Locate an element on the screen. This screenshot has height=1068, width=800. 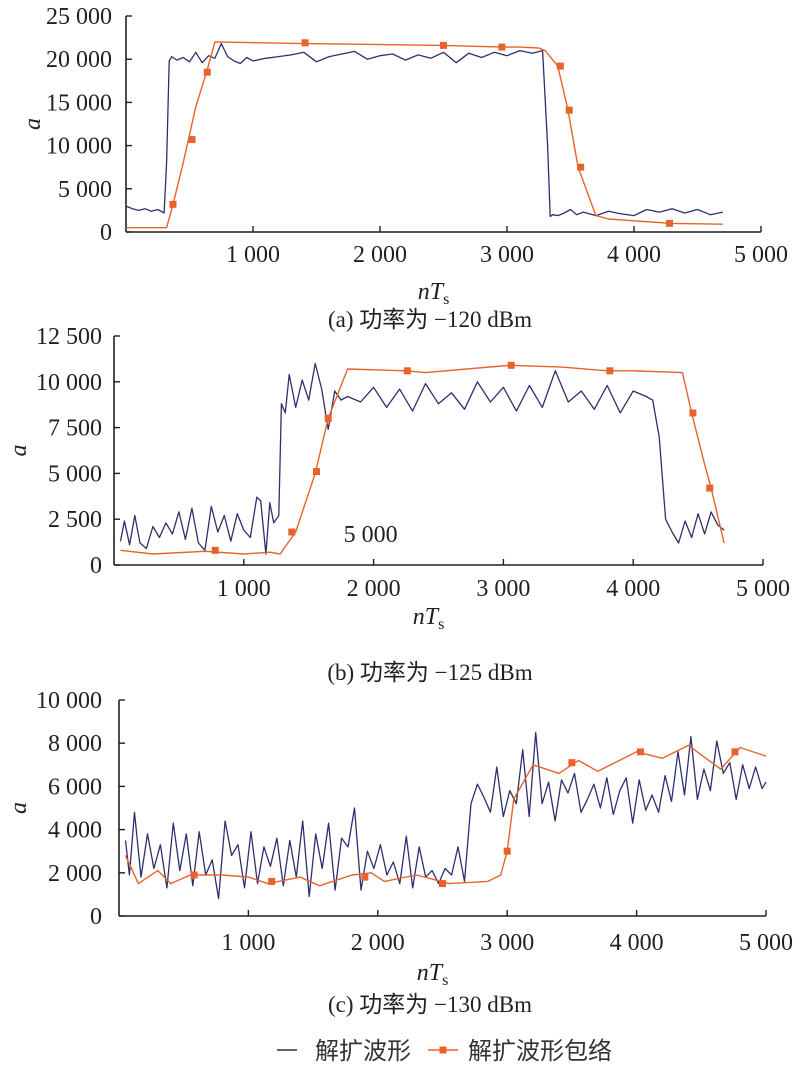
legend-label: 解扩波形 is located at coordinates (363, 1051).